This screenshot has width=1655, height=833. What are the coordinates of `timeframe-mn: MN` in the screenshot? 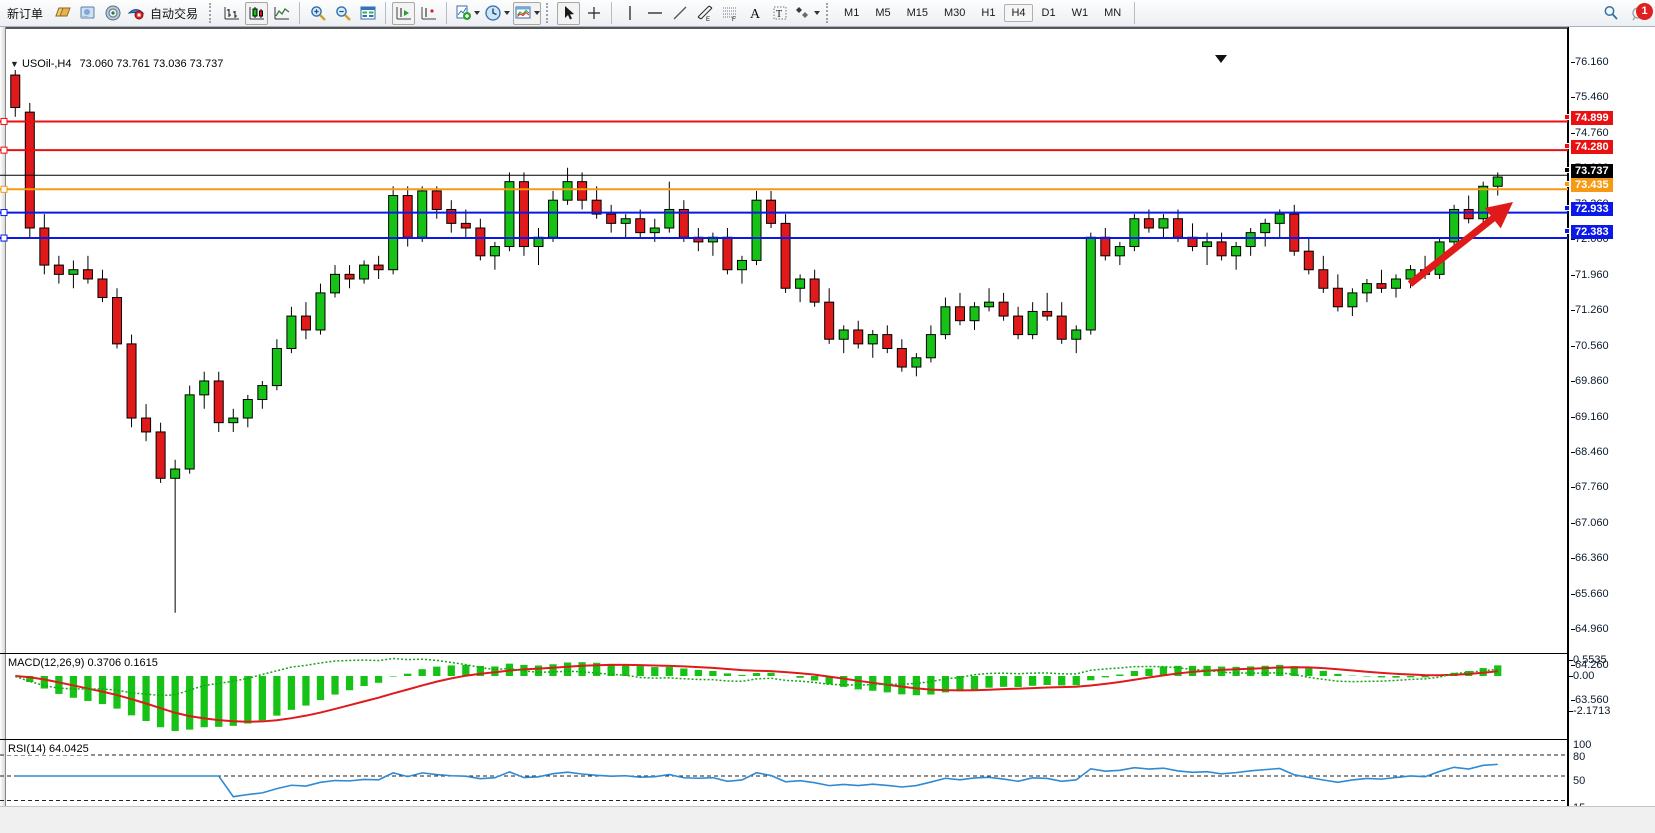 It's located at (1113, 13).